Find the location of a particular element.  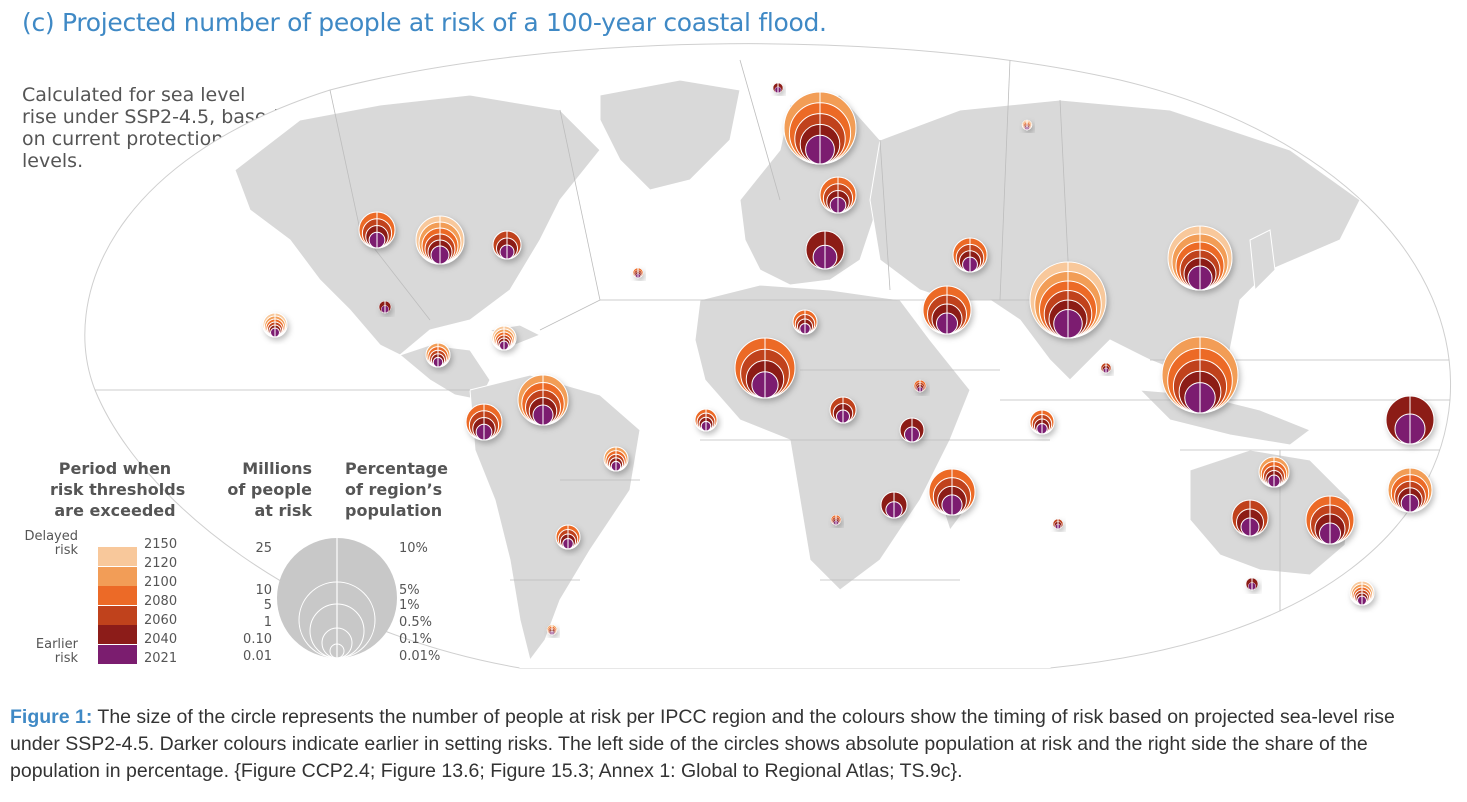

legend-delayed-label: Delayed risk is located at coordinates (48, 544).